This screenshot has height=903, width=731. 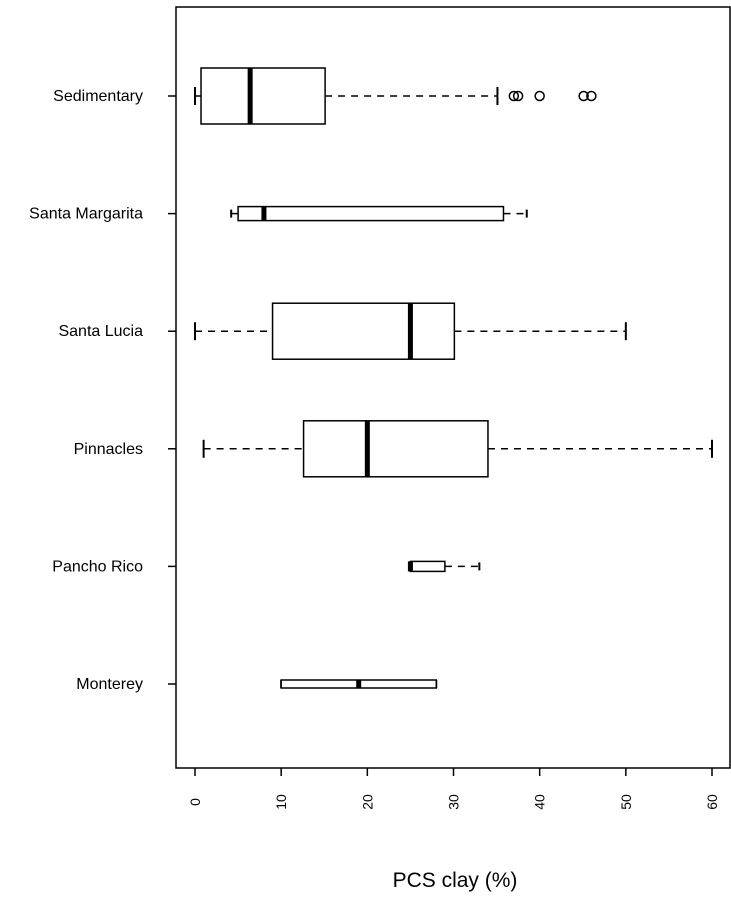 What do you see at coordinates (367, 802) in the screenshot?
I see `x-tick-label-20: 20` at bounding box center [367, 802].